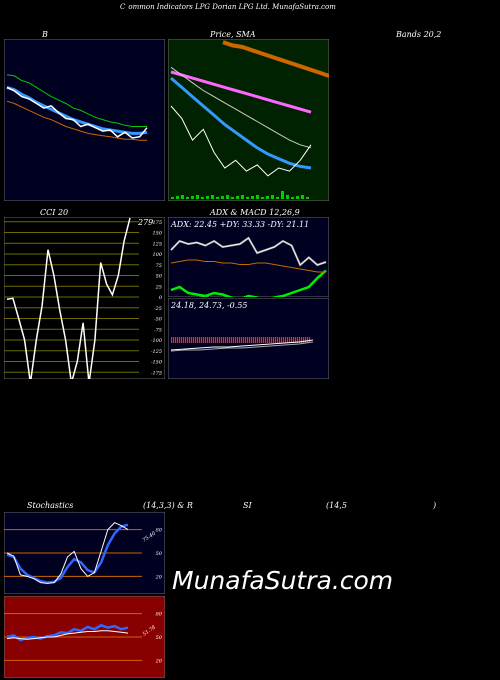 The width and height of the screenshot is (500, 680). I want to click on stochastics-title: Stochastics, so click(50, 505).